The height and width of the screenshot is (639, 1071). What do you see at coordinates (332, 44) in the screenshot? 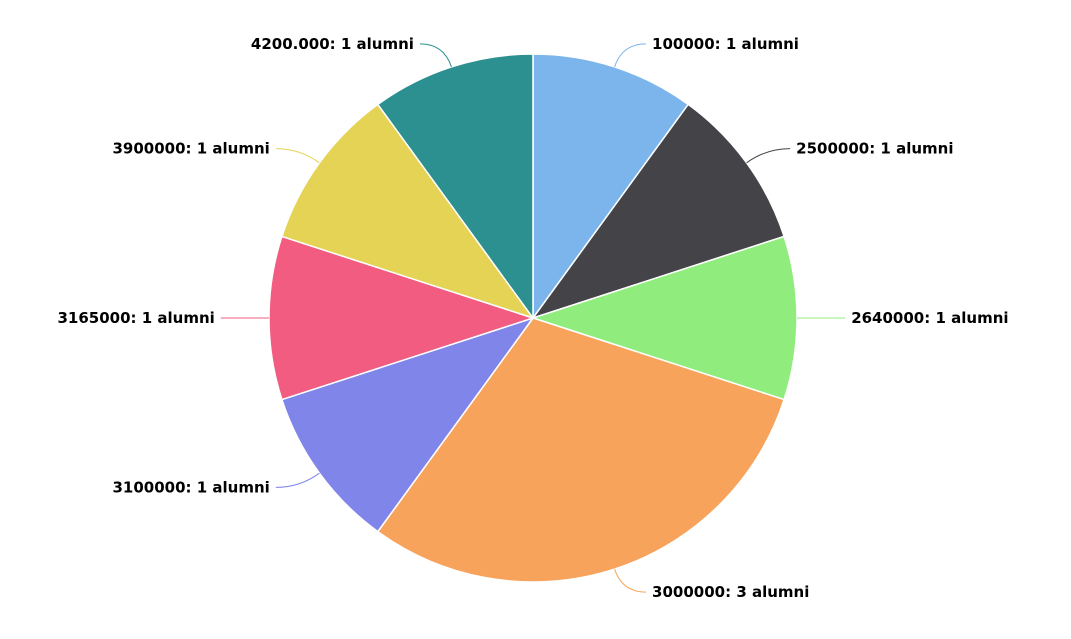
I see `data-label-4200-000: 4200.000: 1 alumni` at bounding box center [332, 44].